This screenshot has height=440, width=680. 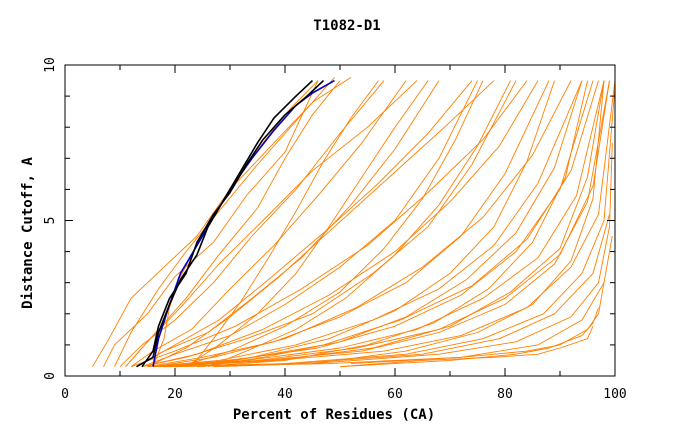 What do you see at coordinates (50, 65) in the screenshot?
I see `y-tick-label-10: 10` at bounding box center [50, 65].